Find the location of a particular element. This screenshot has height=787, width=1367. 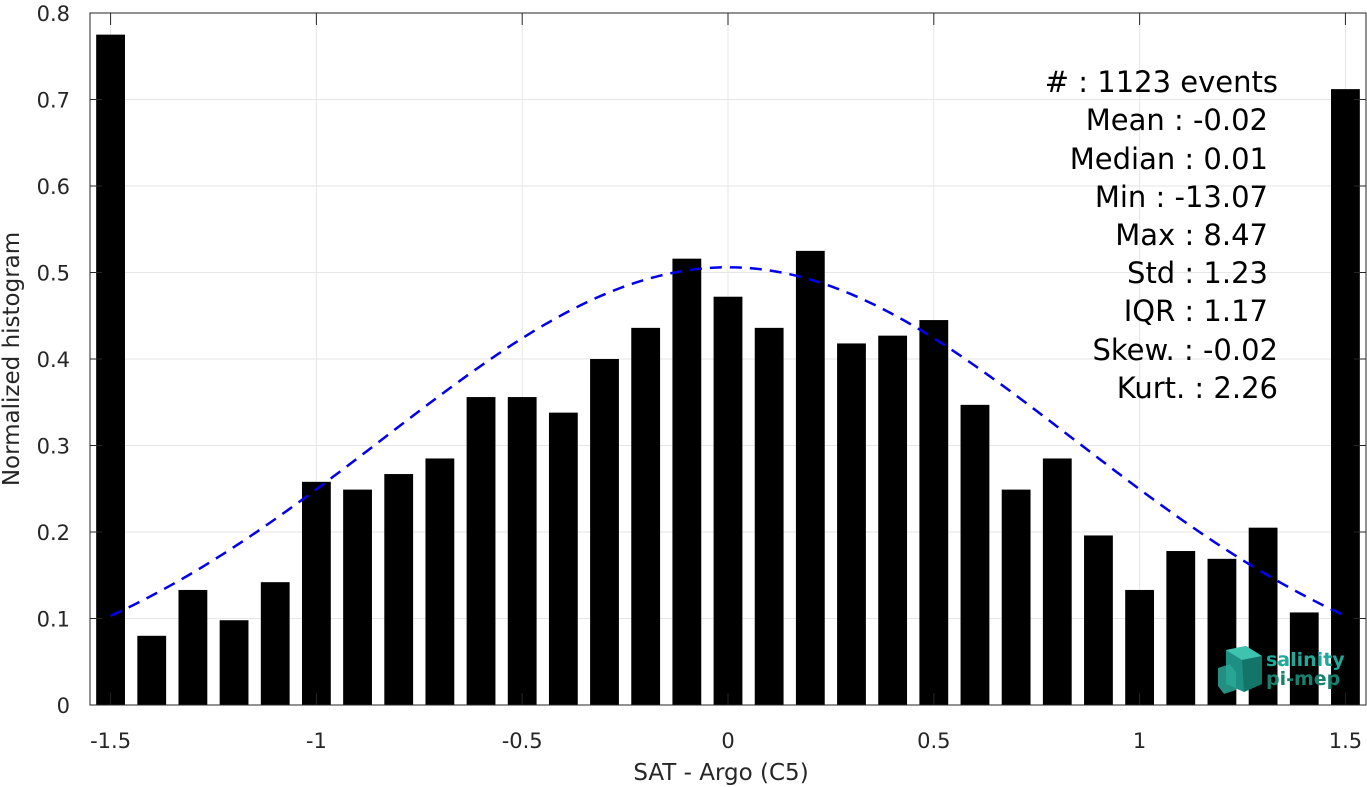

x-tick-label: 0 is located at coordinates (727, 741).